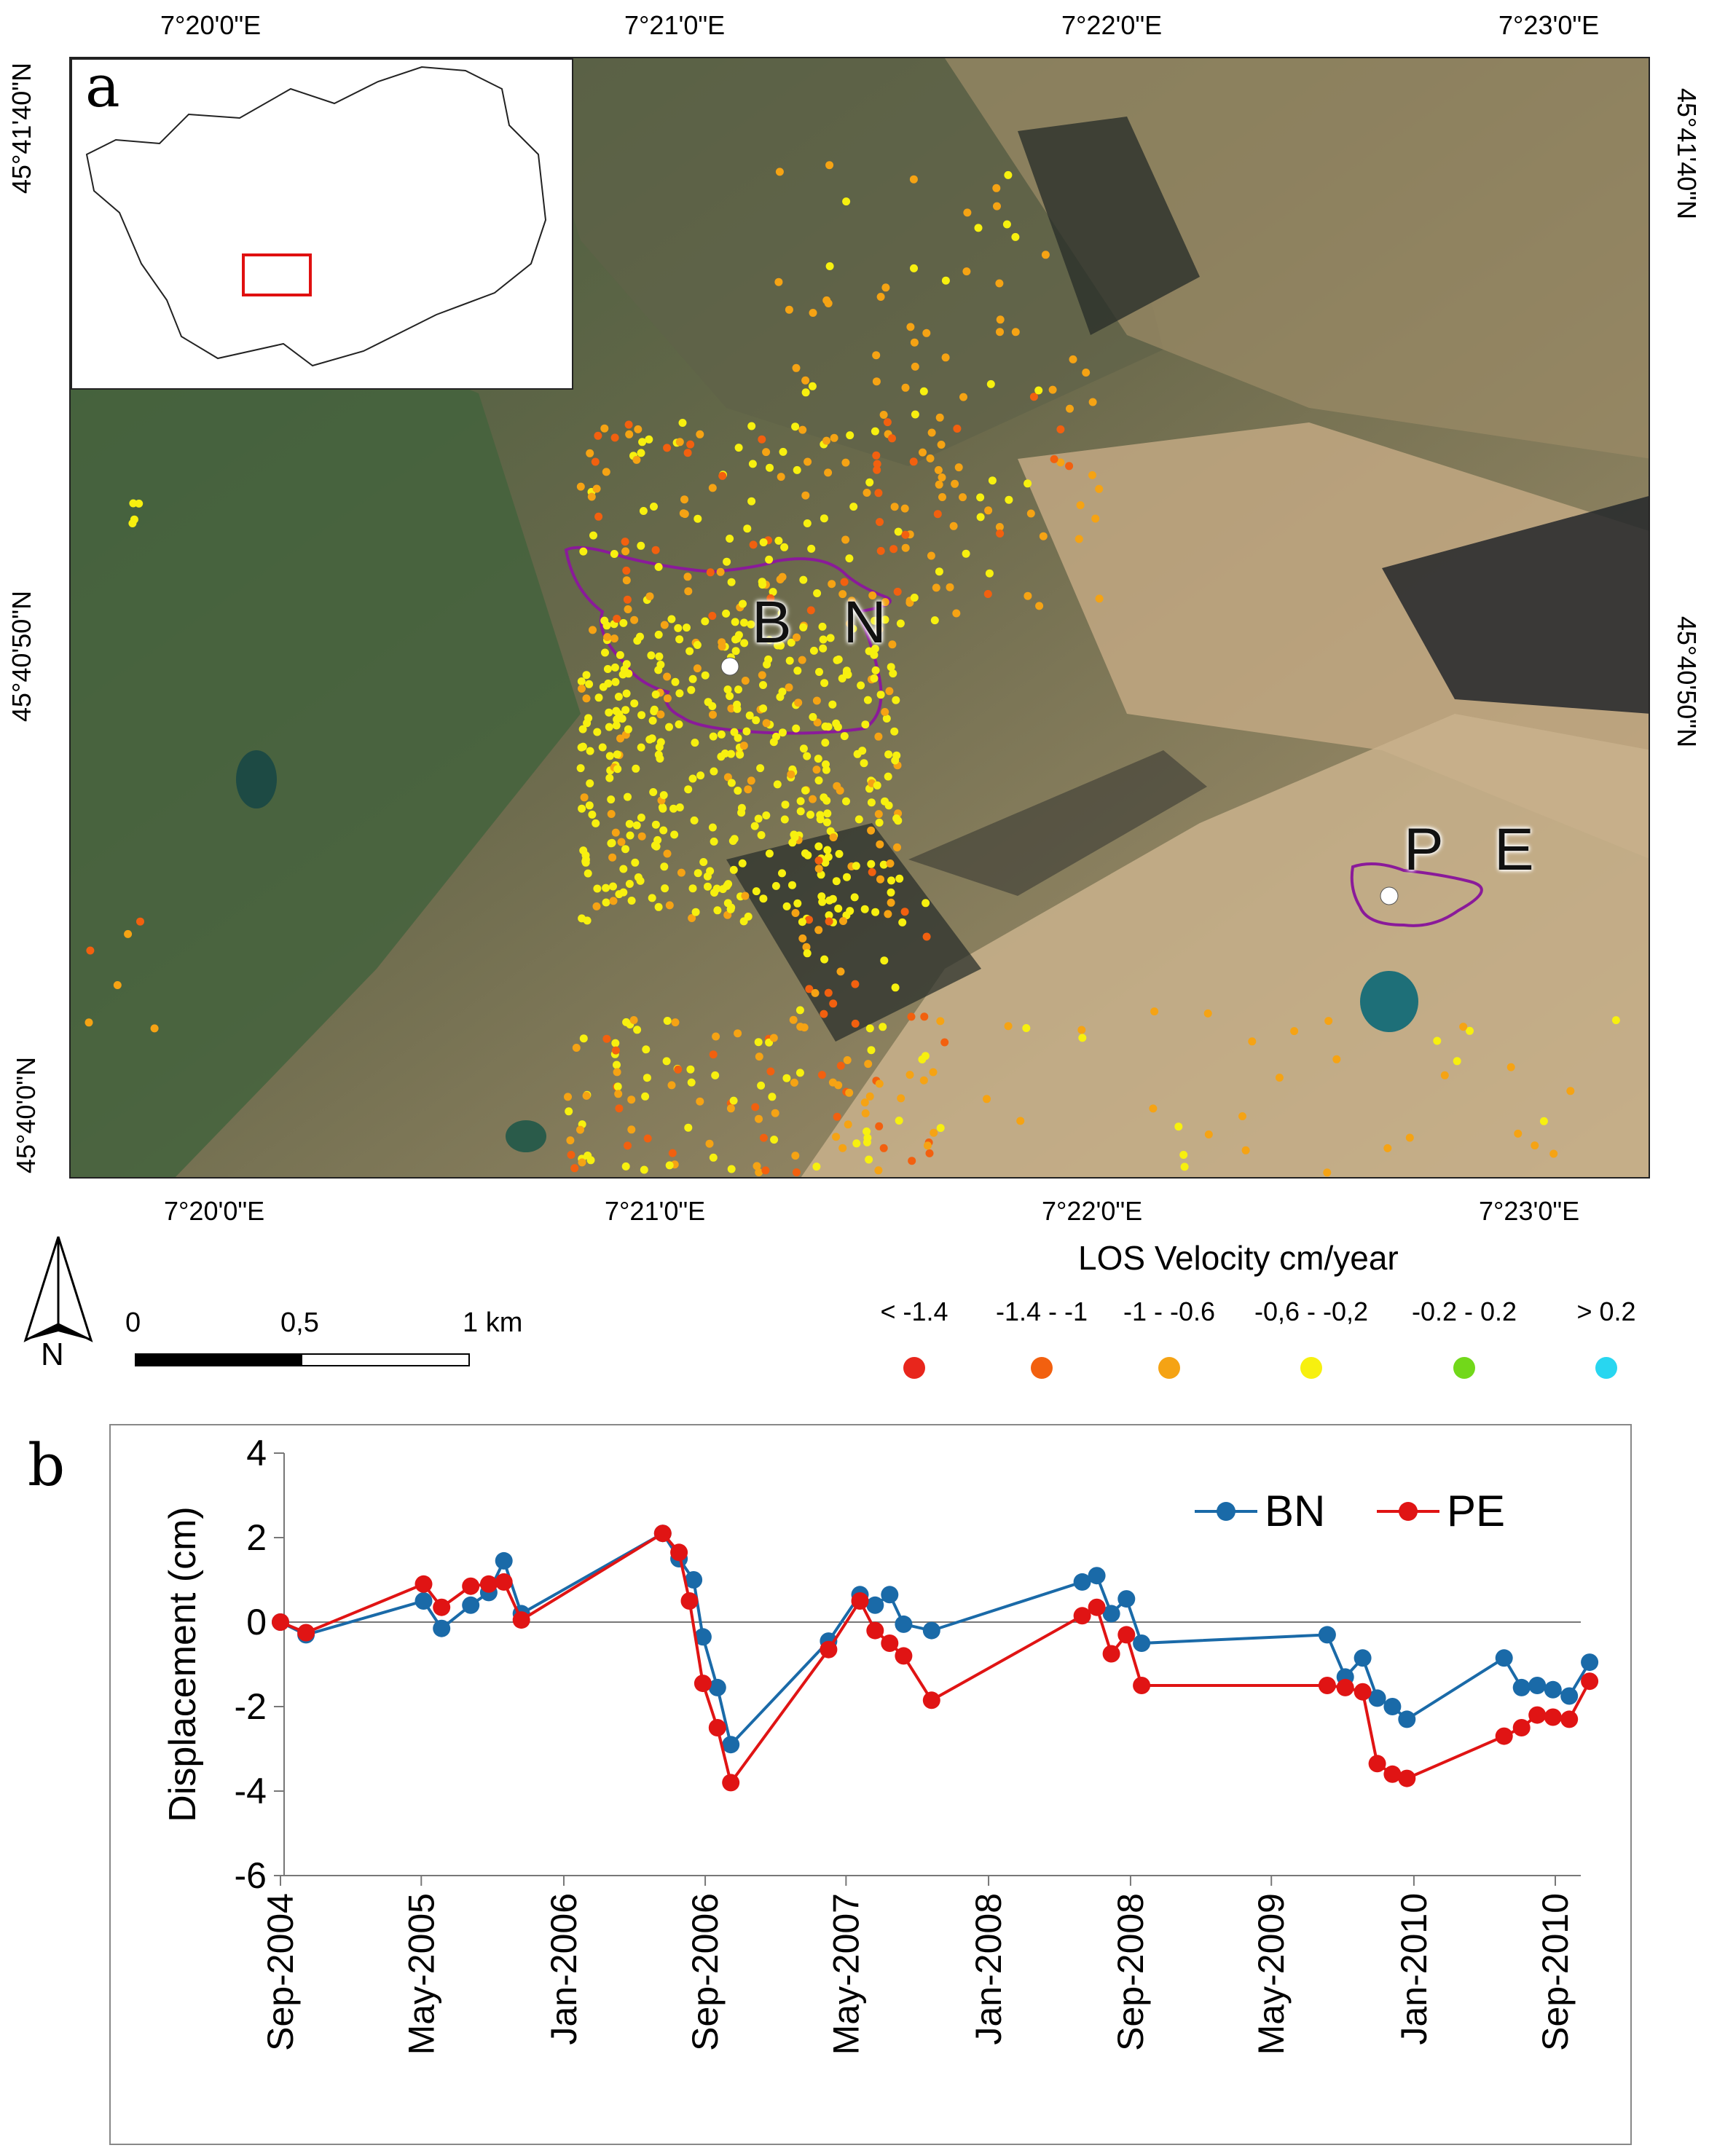 This screenshot has height=2156, width=1709. Describe the element at coordinates (563, 1969) in the screenshot. I see `x-tick-label: Jan-2006` at that location.